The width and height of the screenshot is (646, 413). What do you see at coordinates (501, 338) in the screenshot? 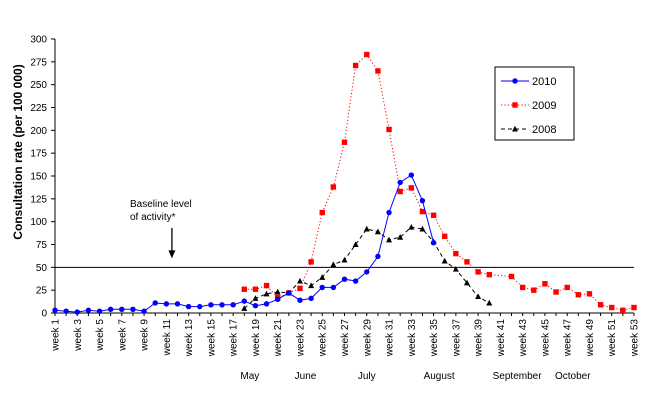
I see `x-tick-label: week 41` at bounding box center [501, 338].